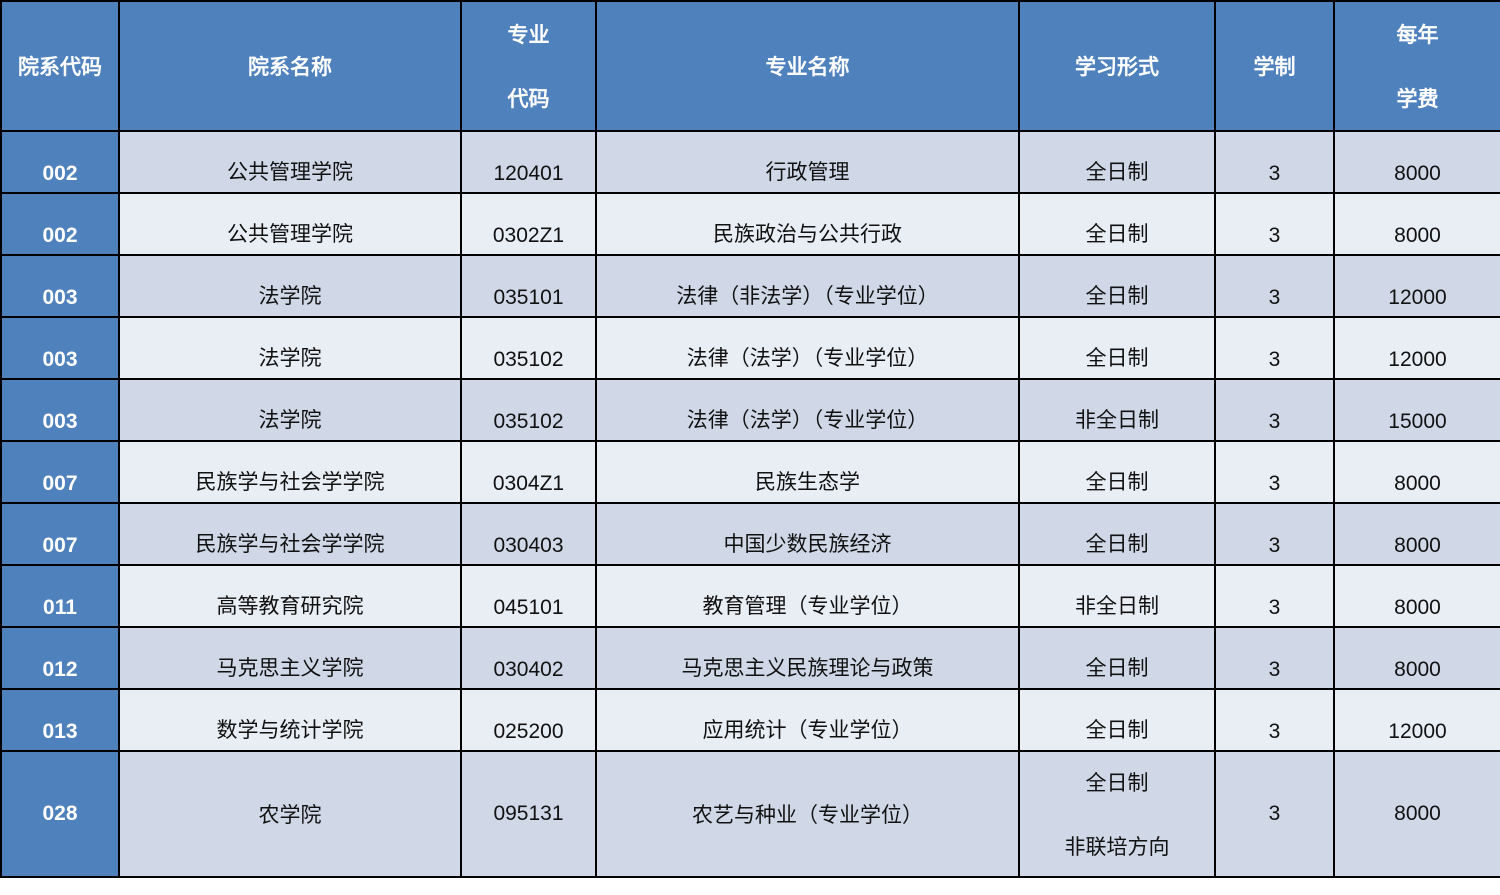 The width and height of the screenshot is (1500, 895). I want to click on table-row: 007 民族学与社会学学院 030403 中国少数民族经济 全日制 3 8000, so click(750, 534).